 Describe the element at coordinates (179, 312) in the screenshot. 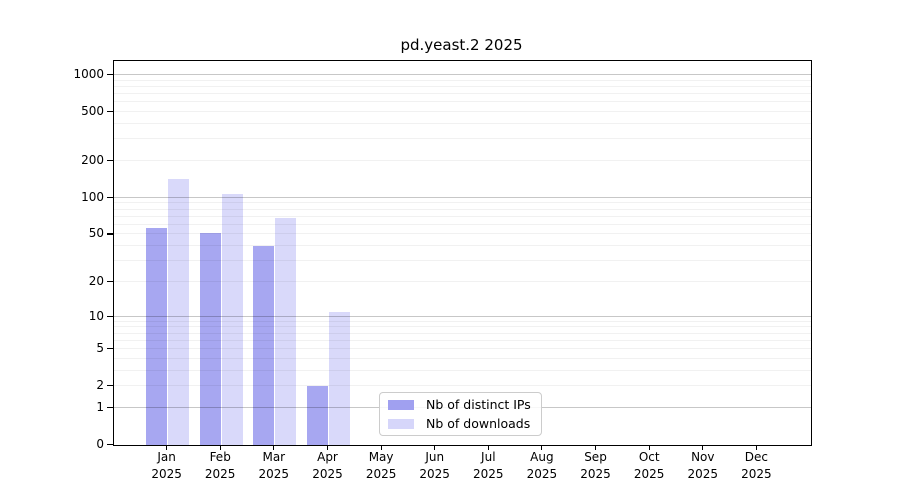

I see `bar-downloads-jan` at that location.